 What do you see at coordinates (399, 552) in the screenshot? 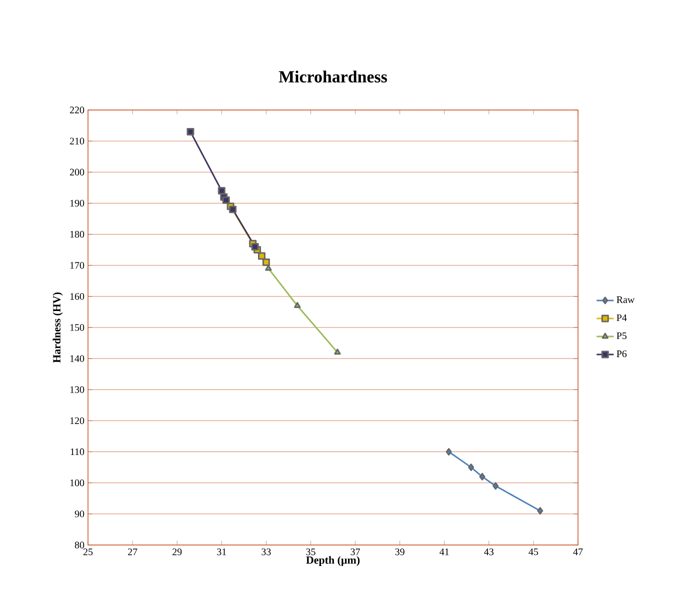
I see `x-tick-label: 39` at bounding box center [399, 552].